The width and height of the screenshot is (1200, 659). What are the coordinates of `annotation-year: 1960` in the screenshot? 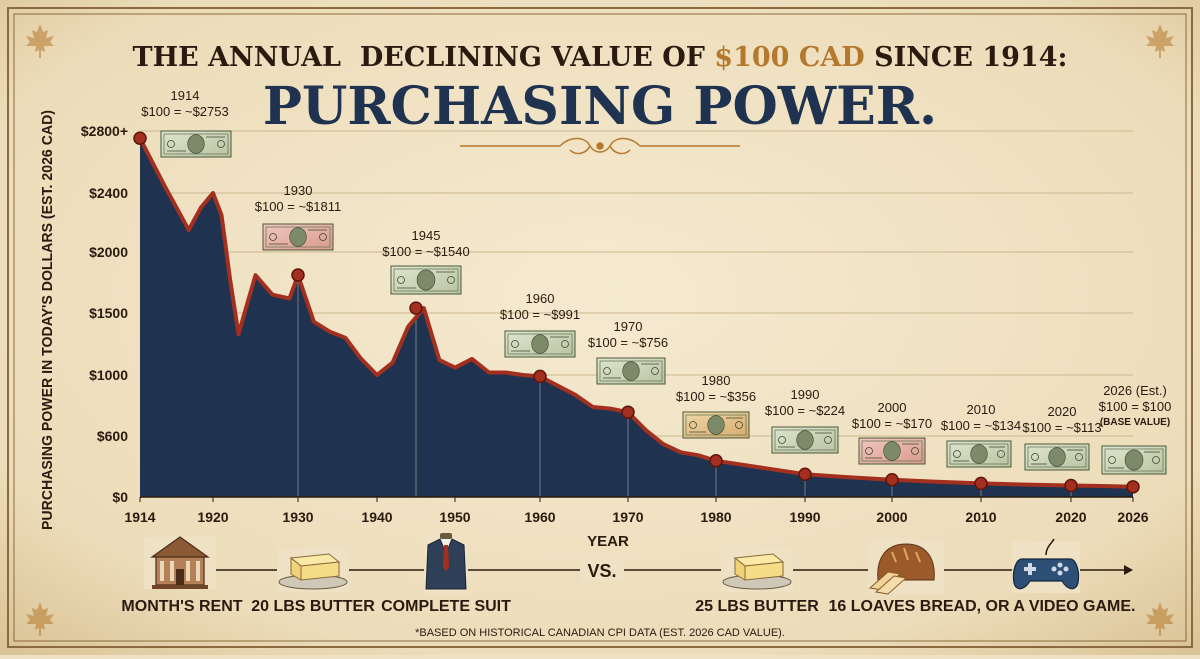 It's located at (540, 298).